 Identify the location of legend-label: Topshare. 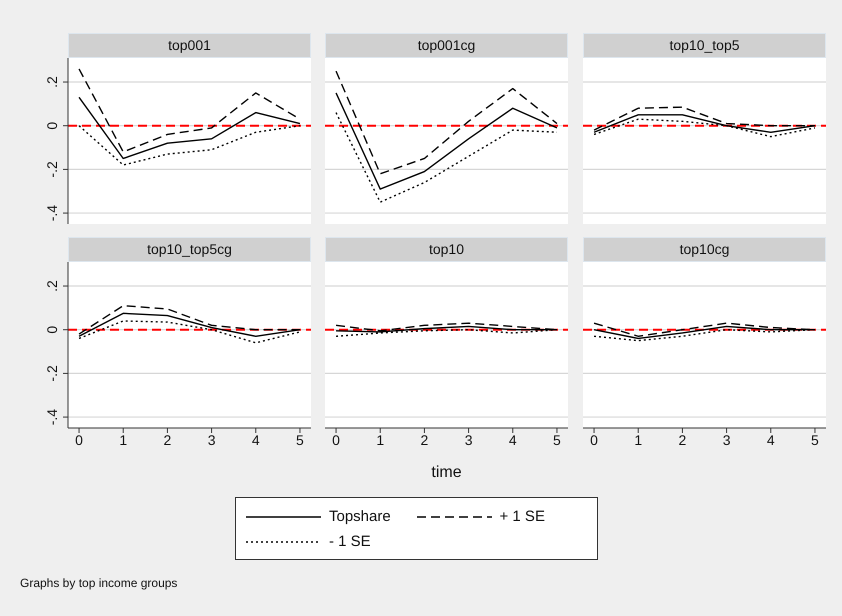
(360, 516).